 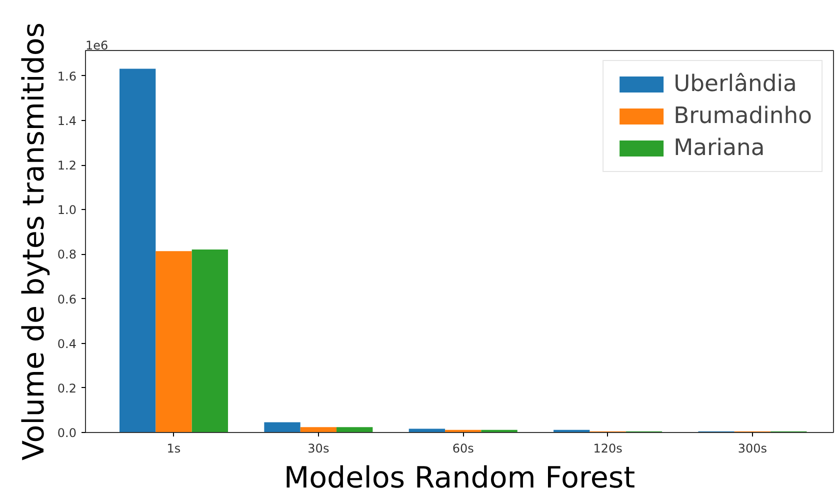 What do you see at coordinates (319, 449) in the screenshot?
I see `x-tick-label: 30s` at bounding box center [319, 449].